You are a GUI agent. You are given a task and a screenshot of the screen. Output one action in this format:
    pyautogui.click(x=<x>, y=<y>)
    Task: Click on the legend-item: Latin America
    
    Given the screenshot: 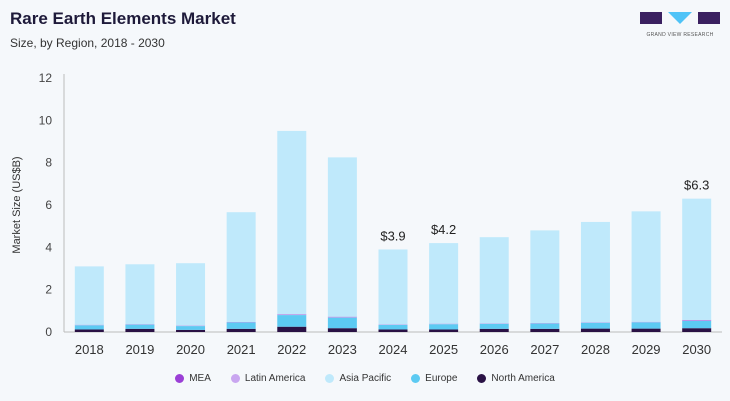 What is the action you would take?
    pyautogui.click(x=268, y=378)
    